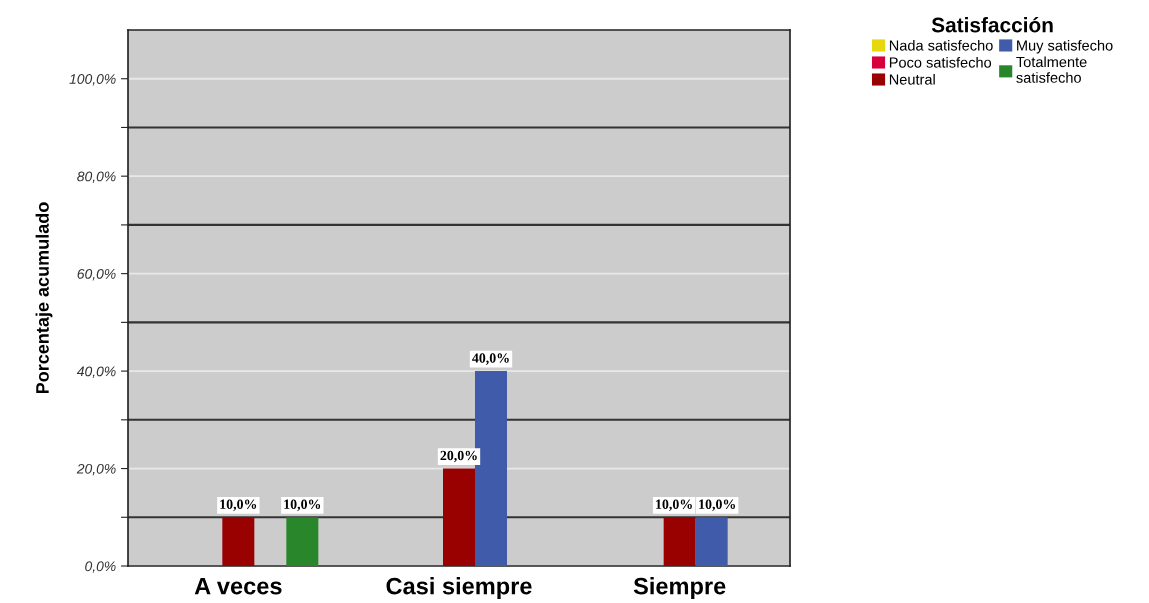 The width and height of the screenshot is (1149, 603). I want to click on y-tick-label: 60,0%, so click(96, 274).